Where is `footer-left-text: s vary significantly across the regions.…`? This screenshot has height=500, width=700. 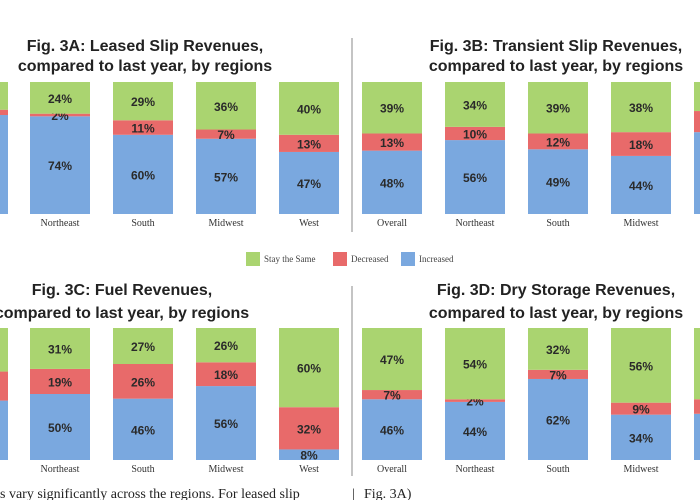
footer-left-text: s vary significantly across the regions.… is located at coordinates (150, 493).